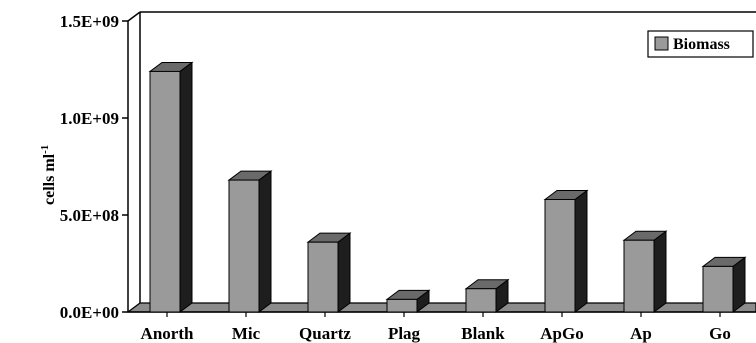 The image size is (756, 343). I want to click on y-axis-title-exponent: -1, so click(45, 149).